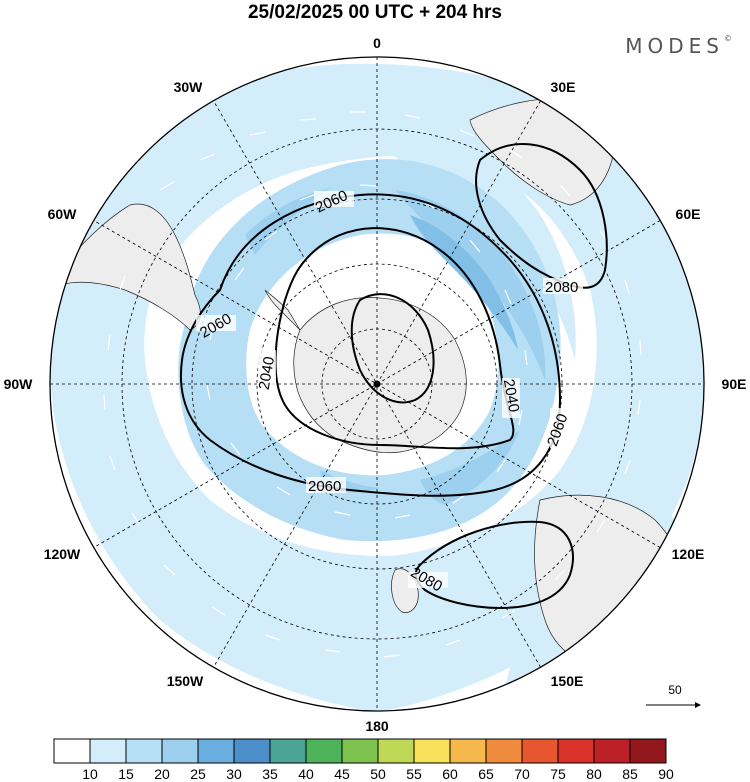  I want to click on lon-label-150w: 150W, so click(185, 681).